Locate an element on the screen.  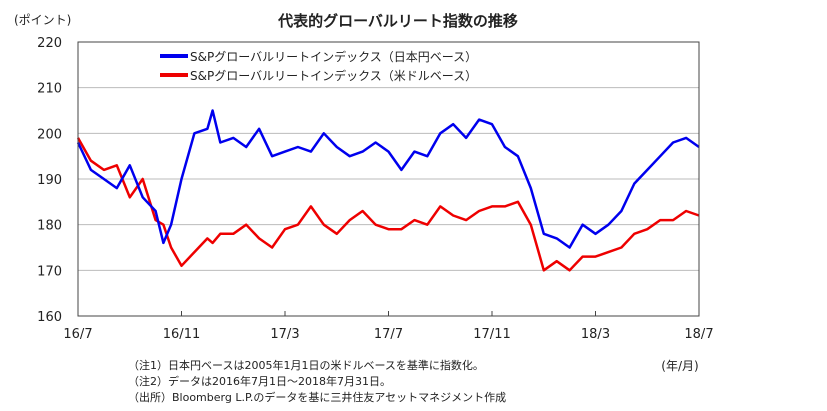
y-tick-label: 190 is located at coordinates (49, 180).